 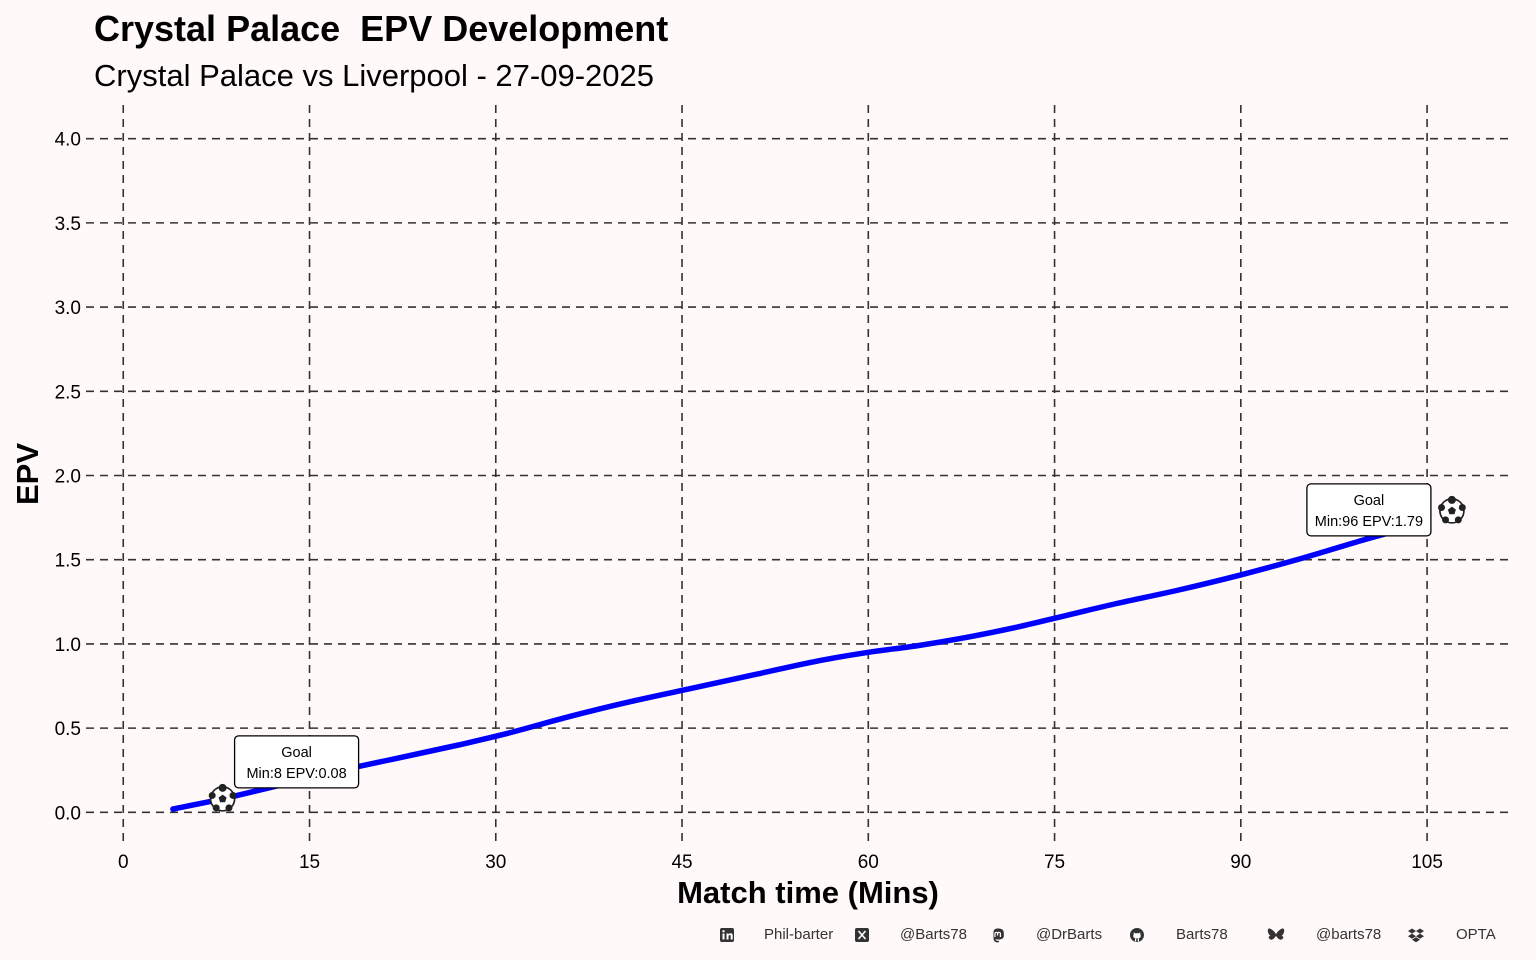 What do you see at coordinates (1349, 934) in the screenshot?
I see `footer-bluesky-text: @barts78` at bounding box center [1349, 934].